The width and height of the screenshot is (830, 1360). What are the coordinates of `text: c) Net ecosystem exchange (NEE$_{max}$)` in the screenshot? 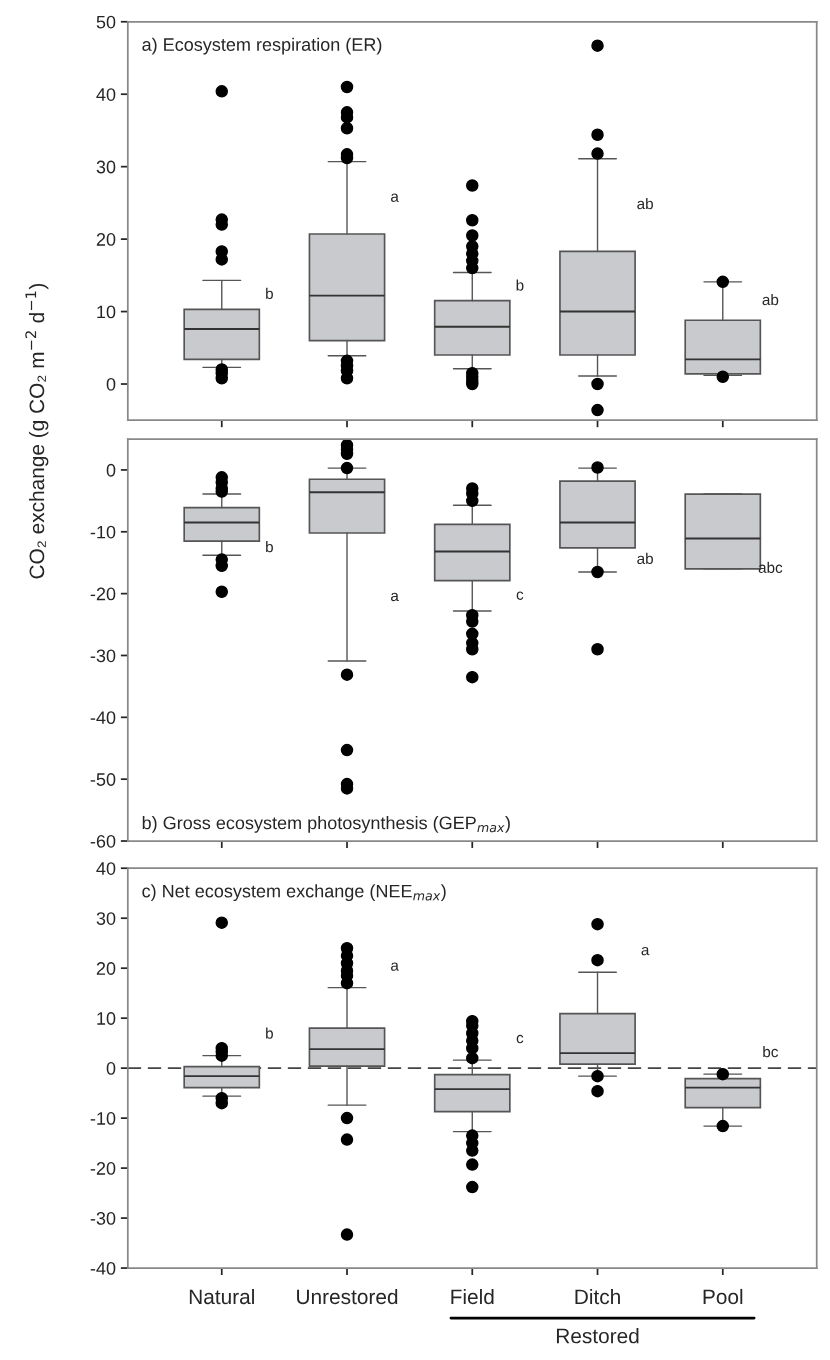 It's located at (294, 893).